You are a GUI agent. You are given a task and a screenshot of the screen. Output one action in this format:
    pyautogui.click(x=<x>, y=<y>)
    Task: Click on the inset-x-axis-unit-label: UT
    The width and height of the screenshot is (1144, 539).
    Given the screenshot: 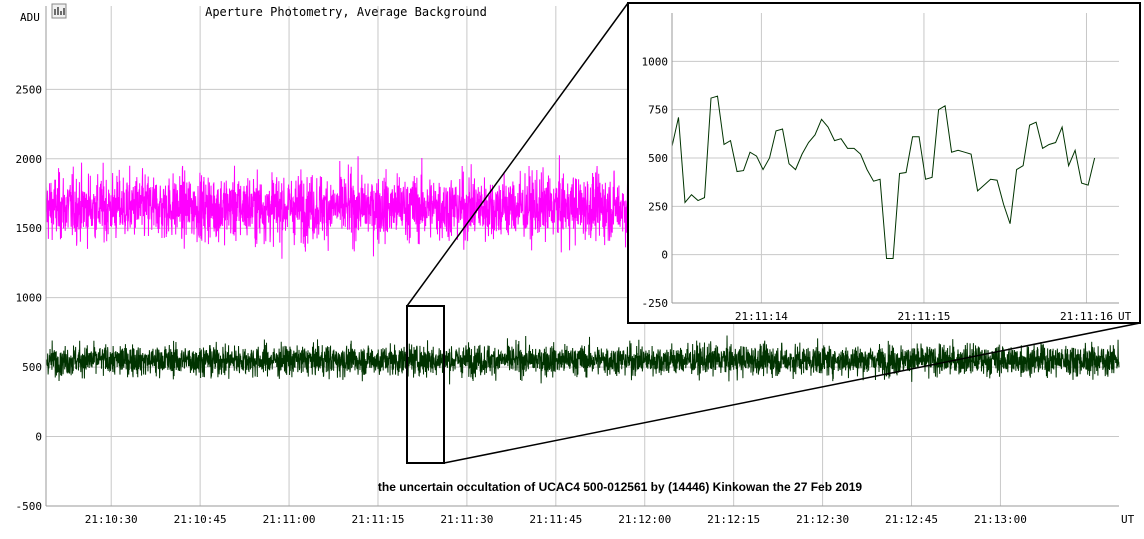 What is the action you would take?
    pyautogui.click(x=1125, y=316)
    